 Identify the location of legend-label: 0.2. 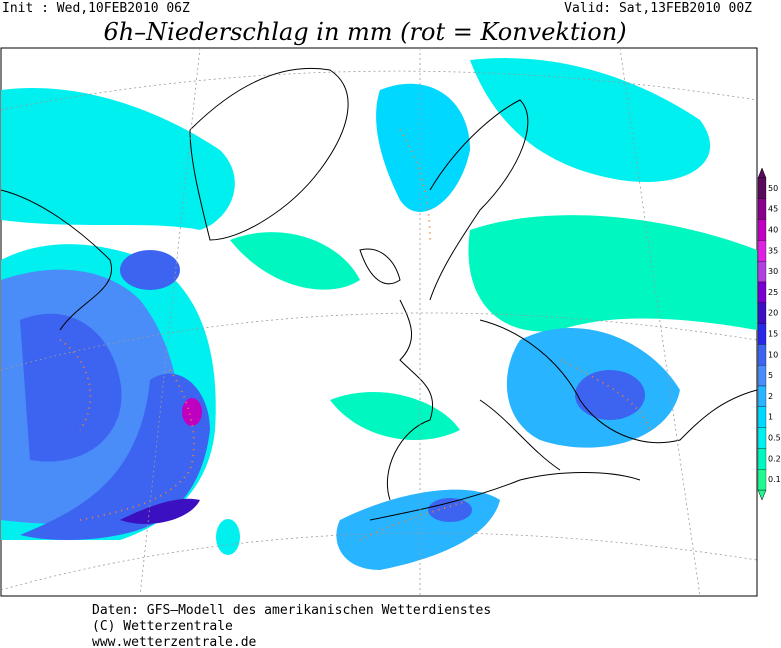
(774, 458).